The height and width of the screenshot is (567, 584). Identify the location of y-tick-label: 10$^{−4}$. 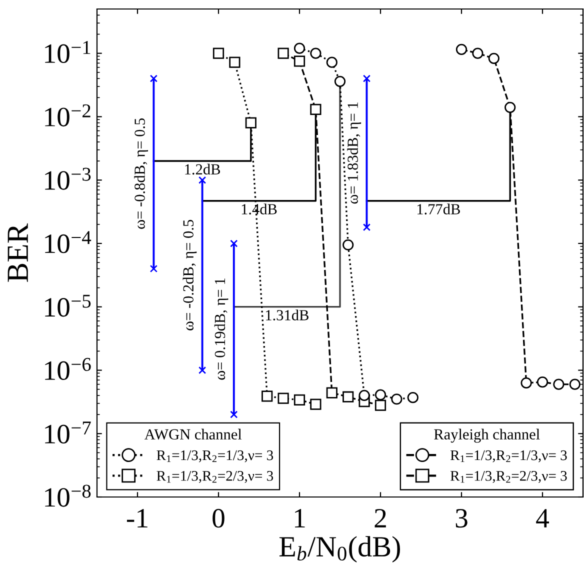
(68, 242).